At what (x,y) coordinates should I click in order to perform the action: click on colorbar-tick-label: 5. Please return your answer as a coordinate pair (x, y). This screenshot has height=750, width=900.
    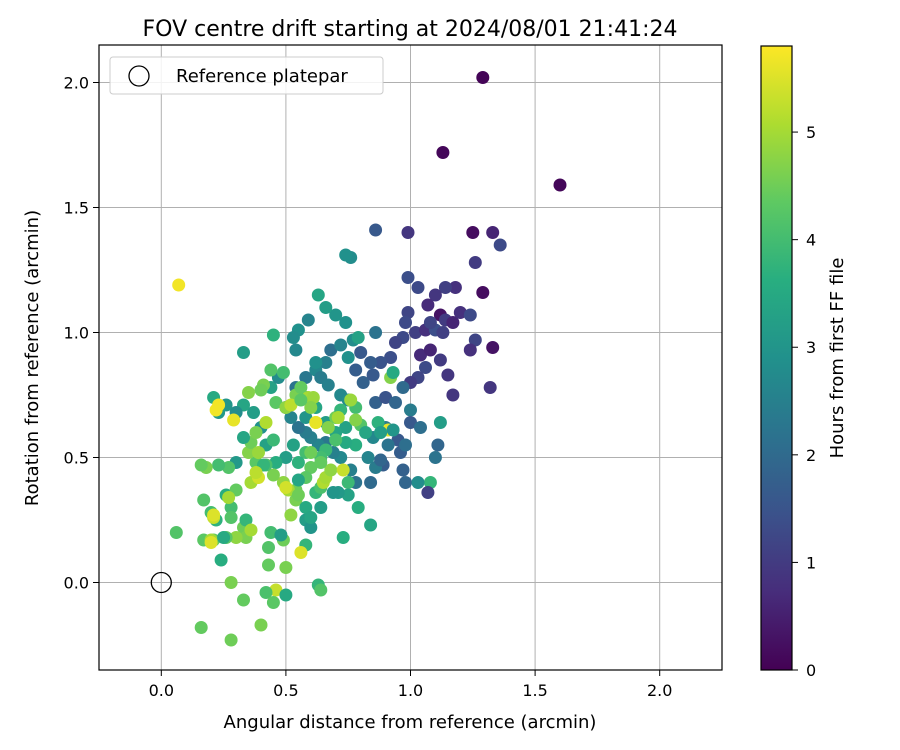
    Looking at the image, I should click on (811, 132).